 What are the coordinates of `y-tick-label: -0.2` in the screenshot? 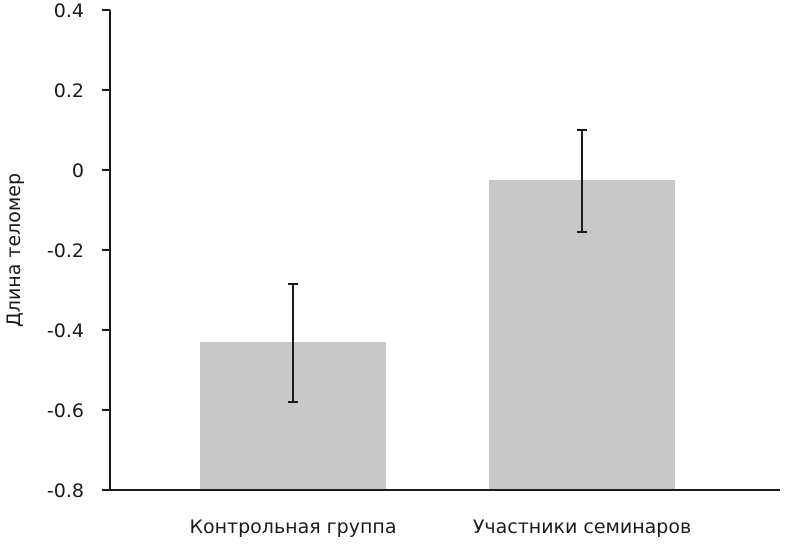 It's located at (65, 251).